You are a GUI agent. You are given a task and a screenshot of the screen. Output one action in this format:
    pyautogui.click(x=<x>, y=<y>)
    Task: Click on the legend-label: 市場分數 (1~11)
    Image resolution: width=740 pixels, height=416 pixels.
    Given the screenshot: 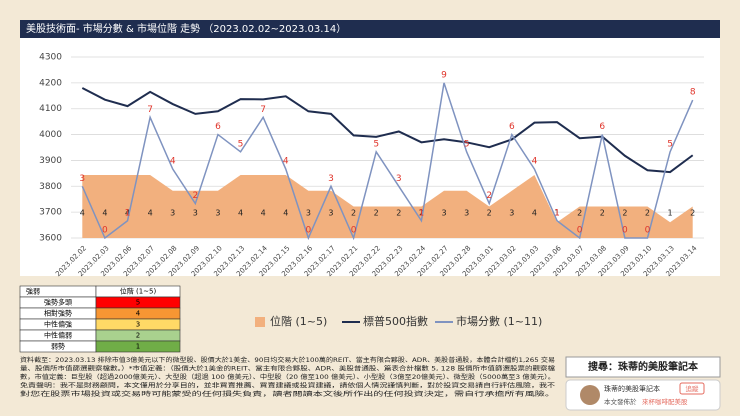 What is the action you would take?
    pyautogui.click(x=499, y=321)
    